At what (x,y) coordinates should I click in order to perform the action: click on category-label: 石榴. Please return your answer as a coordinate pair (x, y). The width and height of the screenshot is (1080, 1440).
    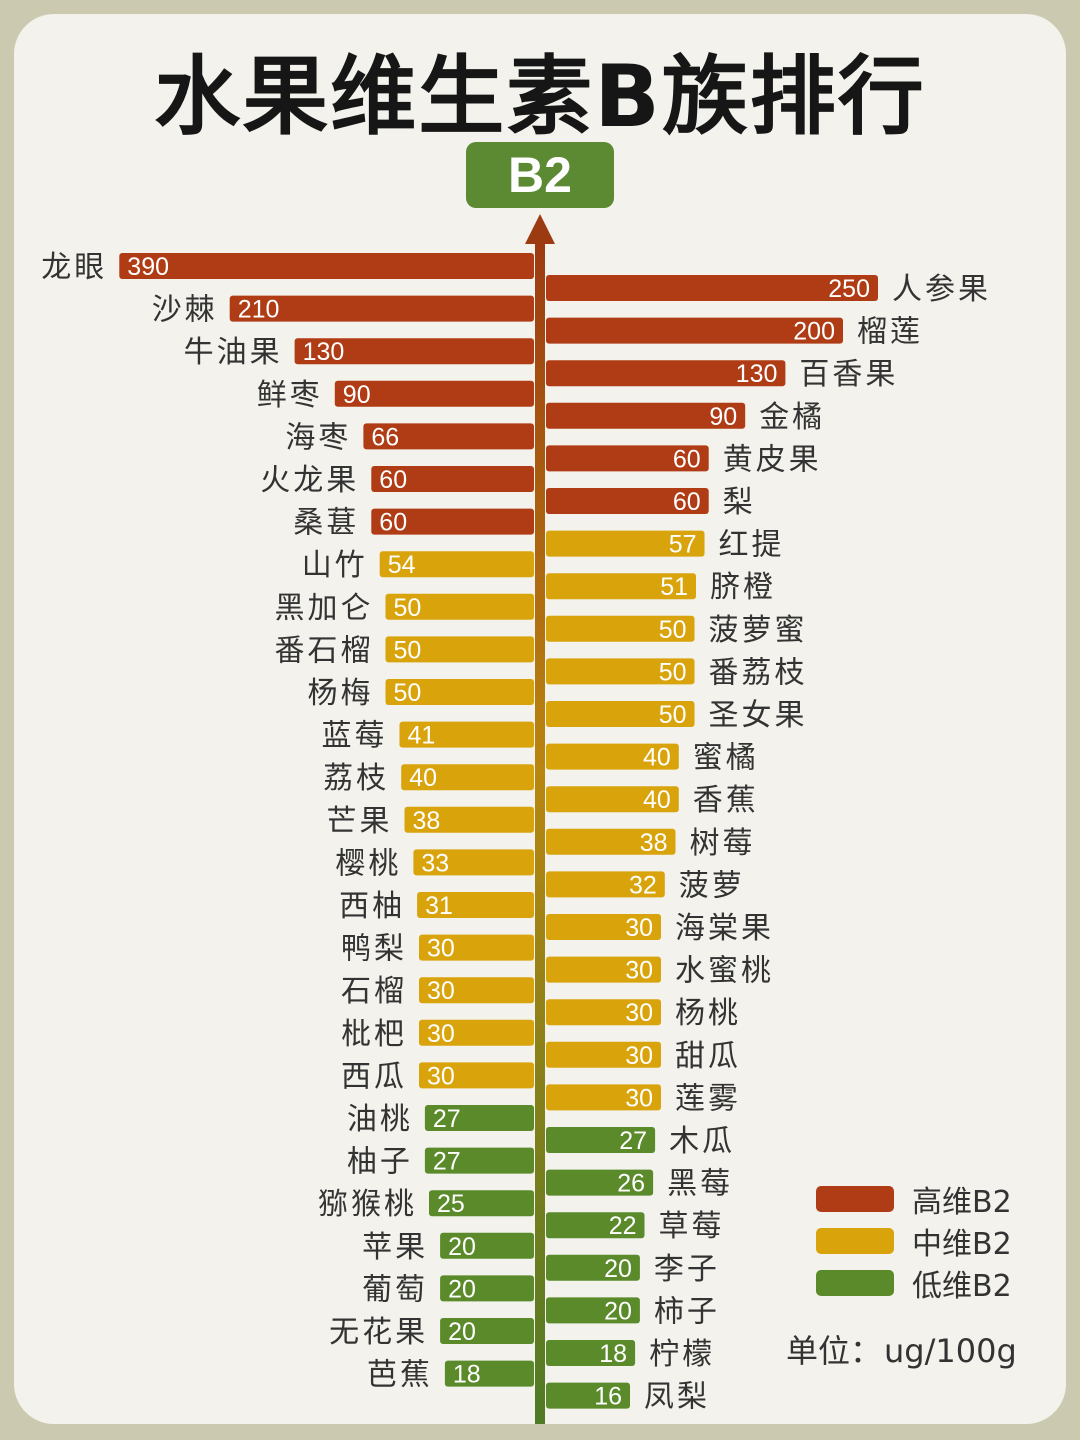
    Looking at the image, I should click on (374, 991).